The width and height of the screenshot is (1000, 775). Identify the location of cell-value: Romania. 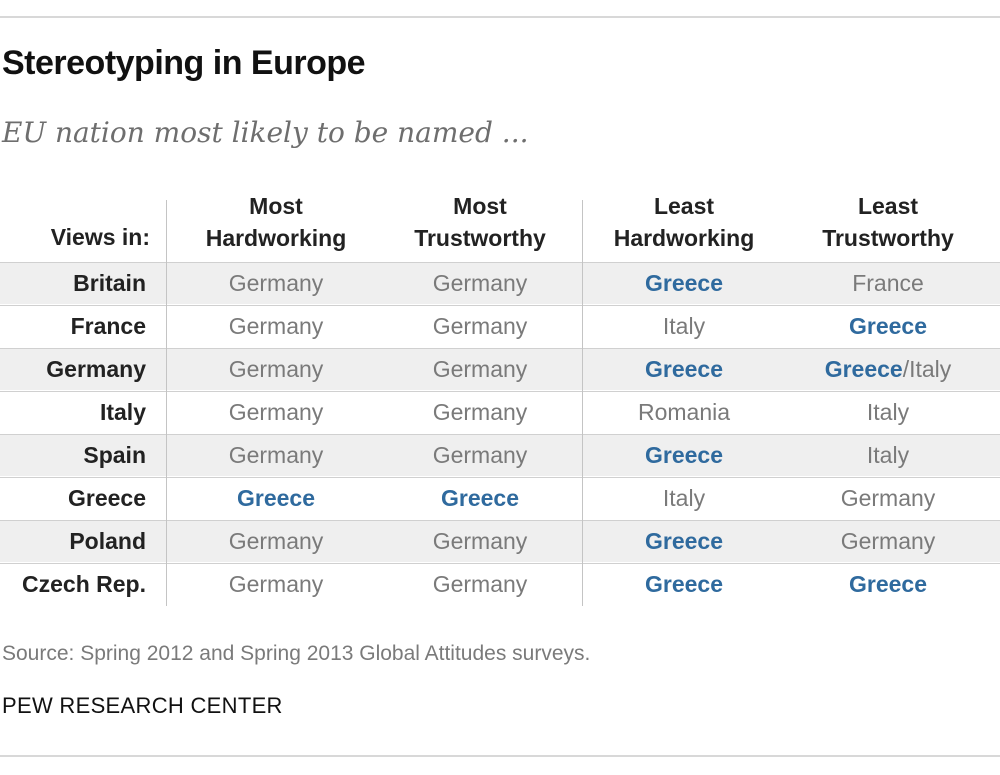
(684, 412).